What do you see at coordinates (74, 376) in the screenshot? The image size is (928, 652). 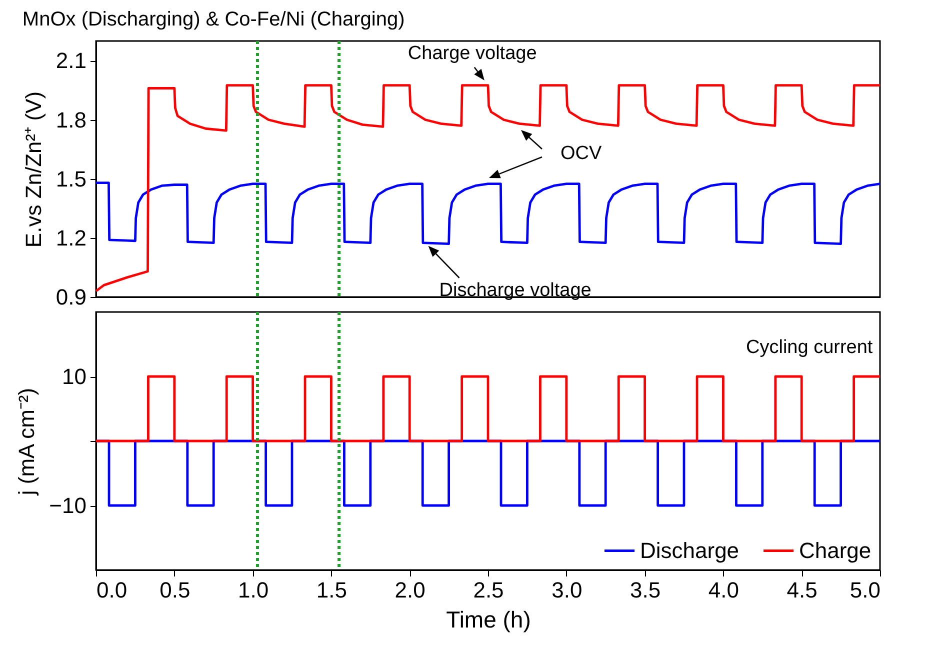 I see `y-tick-label: 10` at bounding box center [74, 376].